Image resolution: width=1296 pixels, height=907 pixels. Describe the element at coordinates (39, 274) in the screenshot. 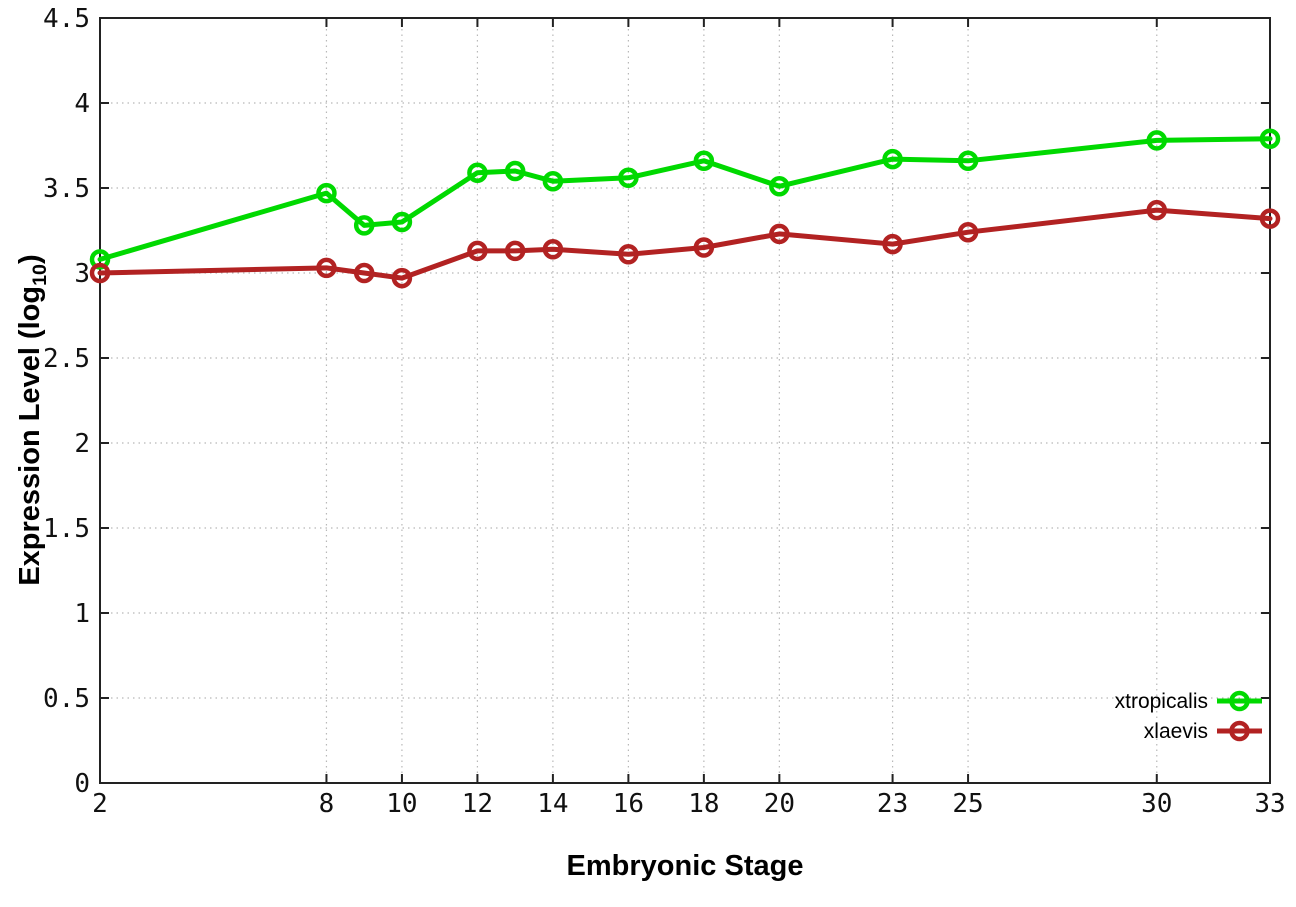

I see `y-axis-label-subscript: 10` at that location.